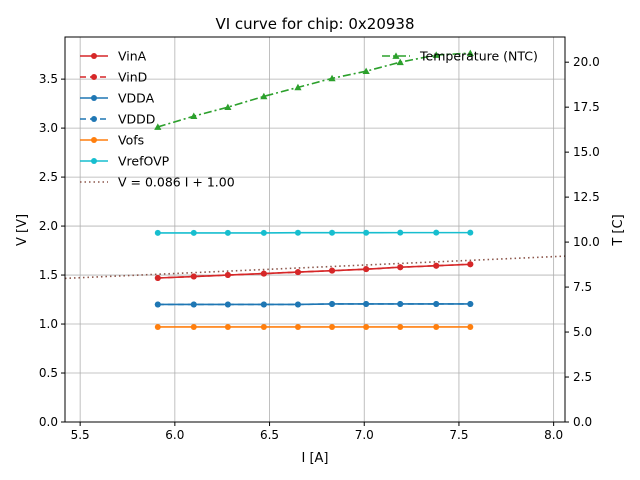  What do you see at coordinates (269, 435) in the screenshot?
I see `x-tick-label: 6.5` at bounding box center [269, 435].